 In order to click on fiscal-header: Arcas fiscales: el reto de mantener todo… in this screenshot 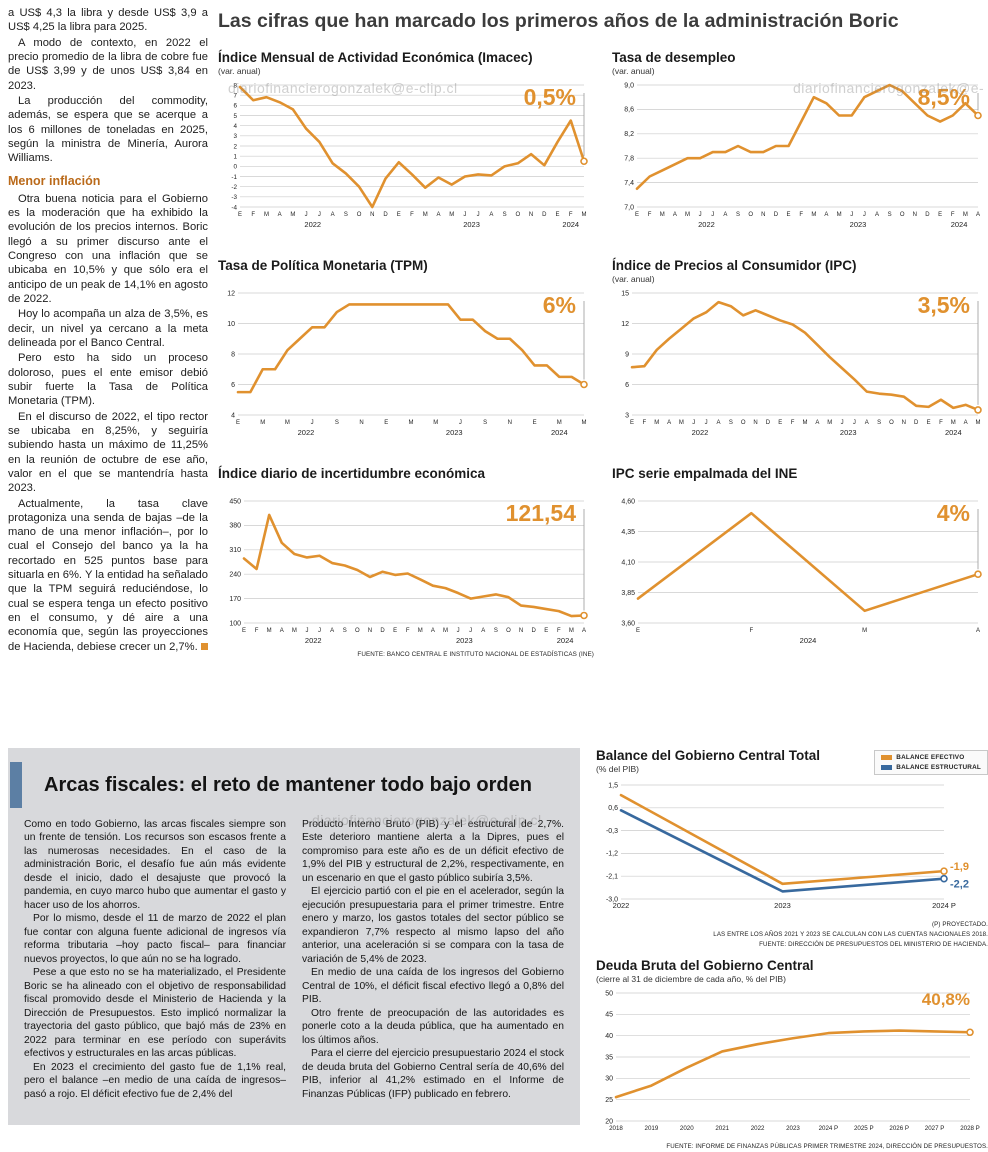, I will do `click(294, 782)`.